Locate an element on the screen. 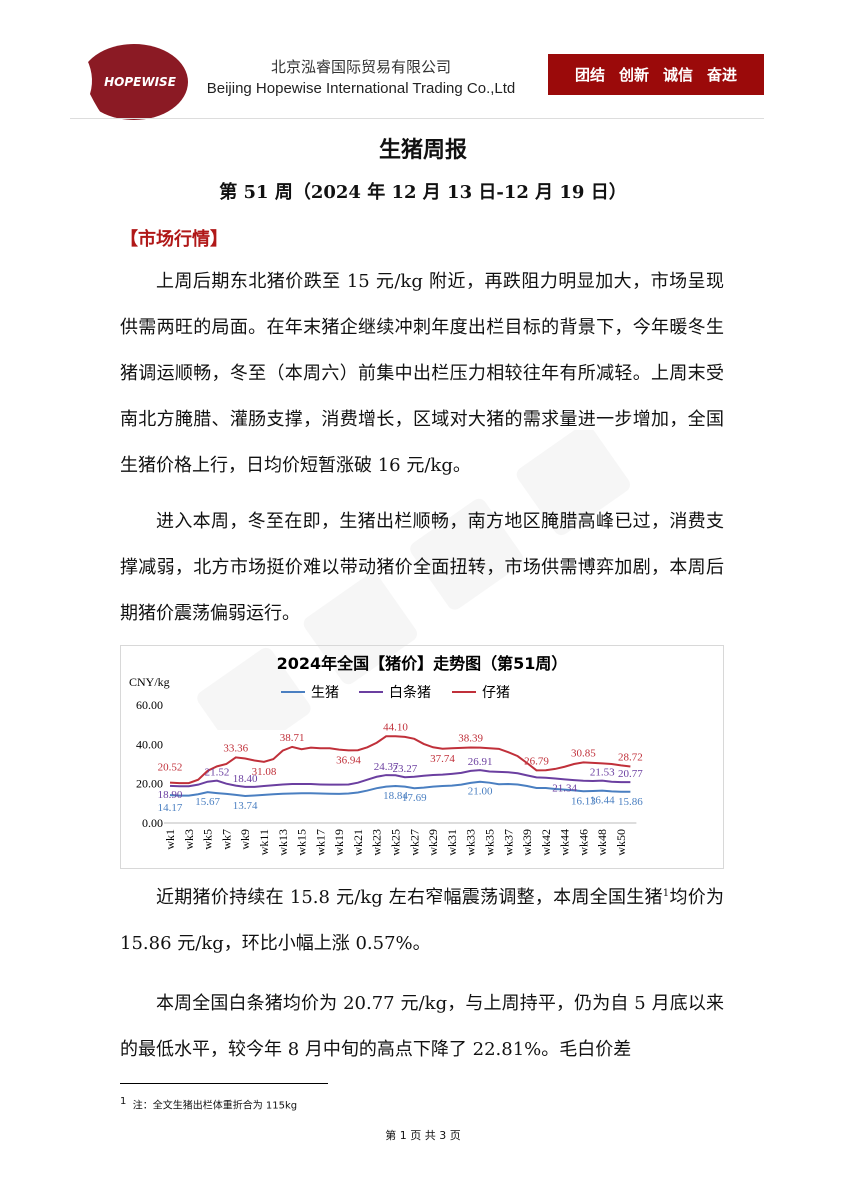 This screenshot has width=846, height=1191. x-tick-label: wk1 is located at coordinates (170, 839).